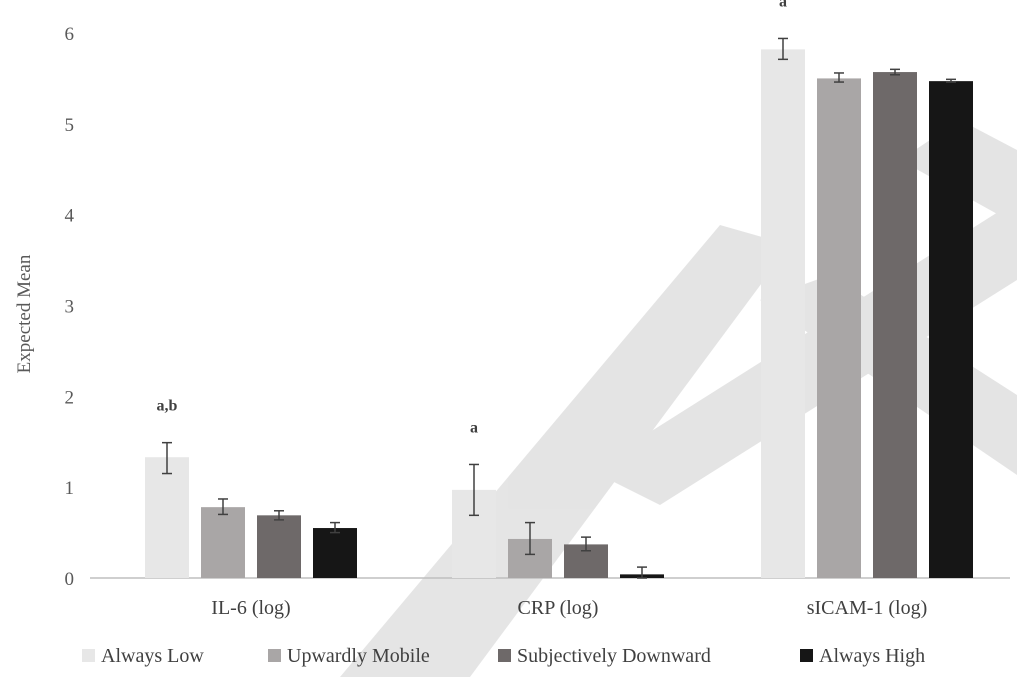 The image size is (1017, 677). What do you see at coordinates (24, 313) in the screenshot?
I see `y-axis-label: Expected Mean` at bounding box center [24, 313].